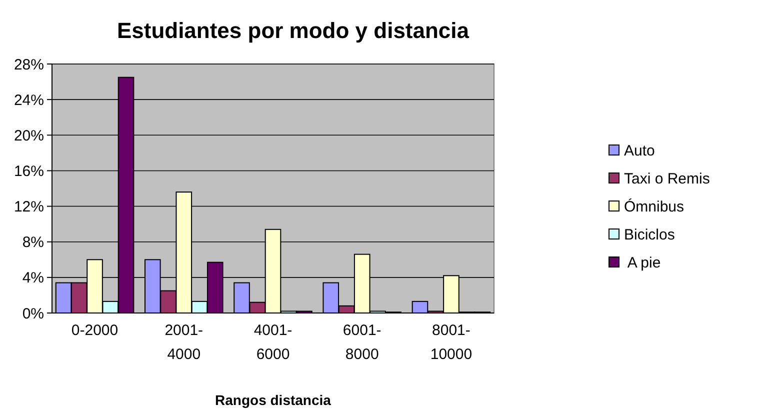  Describe the element at coordinates (94, 330) in the screenshot. I see `x-tick-label: 0-2000` at that location.